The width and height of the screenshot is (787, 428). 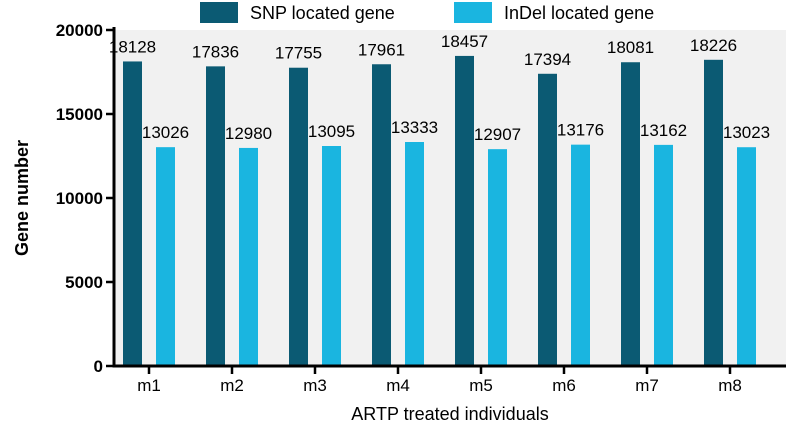 What do you see at coordinates (713, 45) in the screenshot?
I see `data-label: 18226` at bounding box center [713, 45].